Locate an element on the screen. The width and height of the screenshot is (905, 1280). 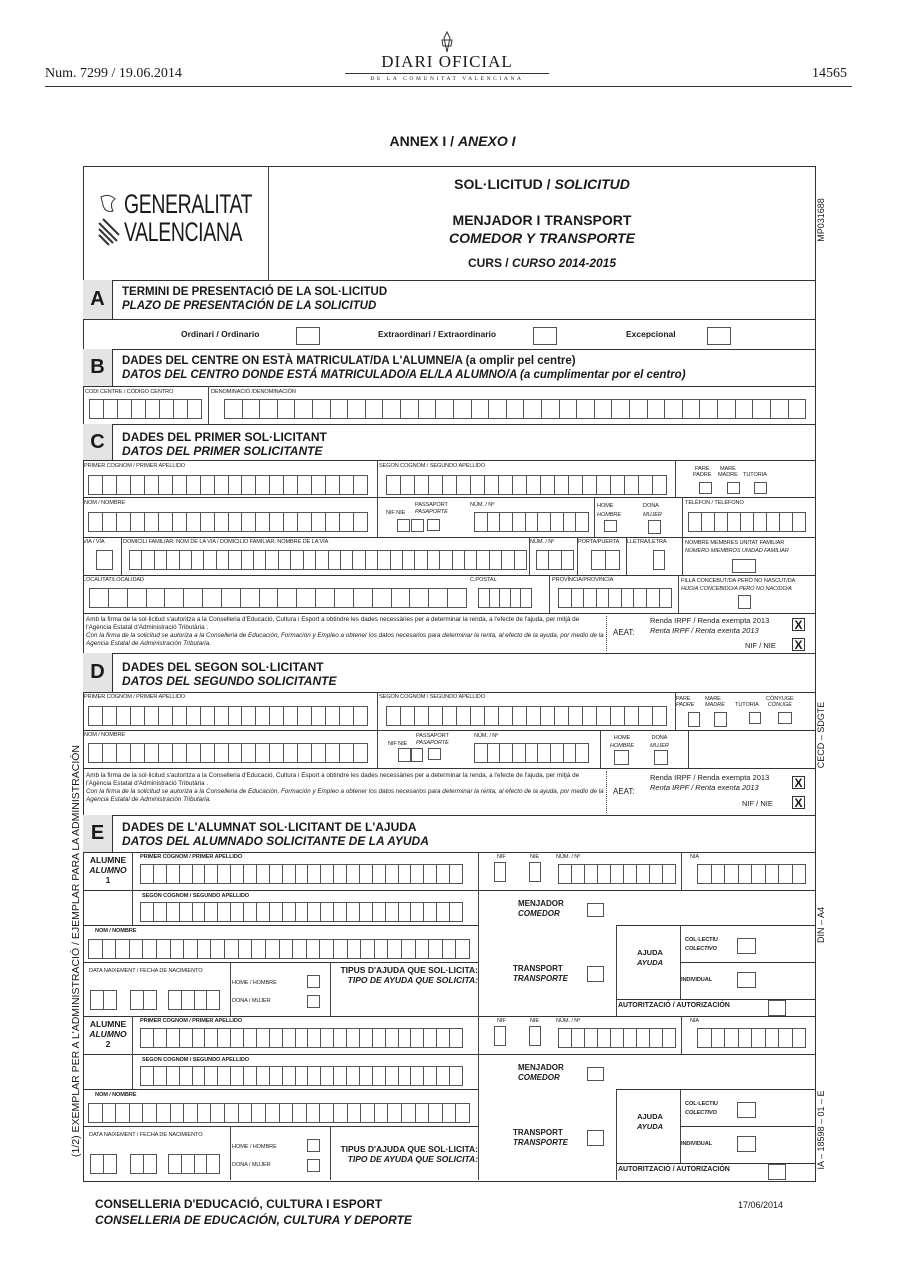
c-locality-input is located at coordinates (278, 598).